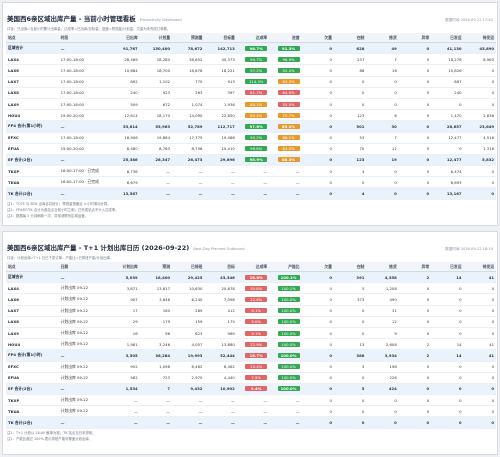 This screenshot has height=457, width=500. Describe the element at coordinates (220, 70) in the screenshot. I see `table-cell: 18,221` at that location.